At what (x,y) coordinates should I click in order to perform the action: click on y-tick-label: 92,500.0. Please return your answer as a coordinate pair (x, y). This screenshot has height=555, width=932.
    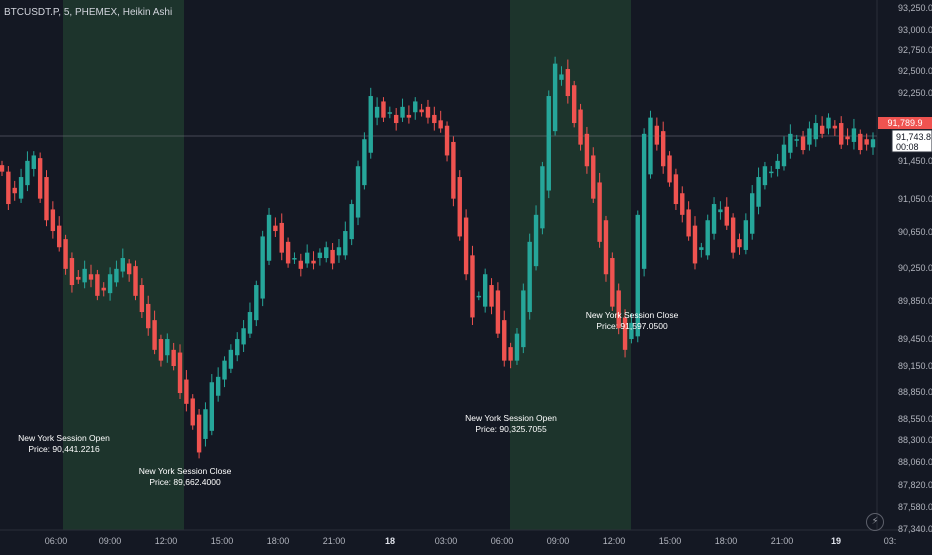
    Looking at the image, I should click on (915, 71).